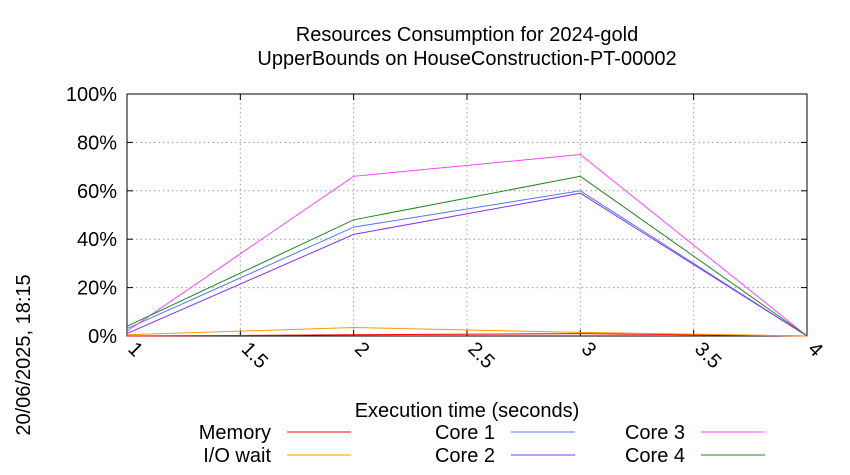 This screenshot has width=850, height=475. Describe the element at coordinates (24, 354) in the screenshot. I see `side-label: 20/06/2025, 18:15` at that location.